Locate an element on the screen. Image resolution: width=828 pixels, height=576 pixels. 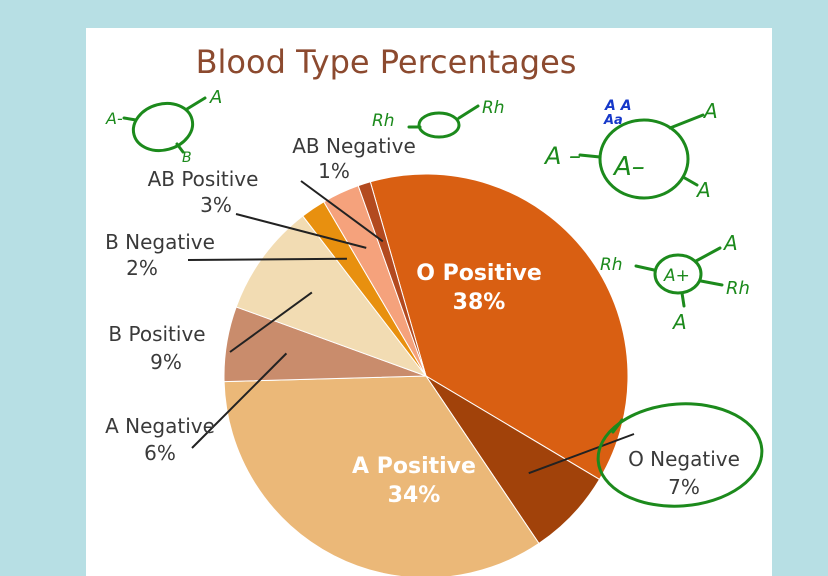
ink-stroke-a1 is located at coordinates (196, 103).